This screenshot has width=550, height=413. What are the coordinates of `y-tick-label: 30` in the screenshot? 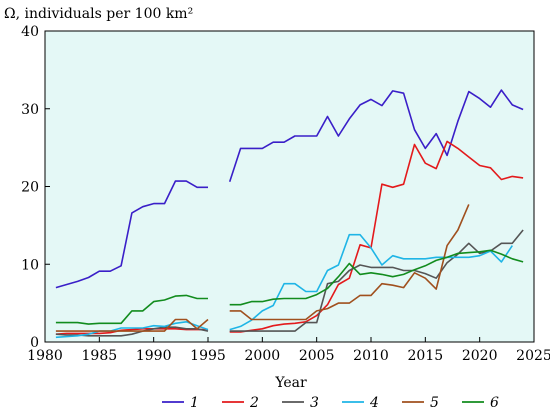 It's located at (30, 110).